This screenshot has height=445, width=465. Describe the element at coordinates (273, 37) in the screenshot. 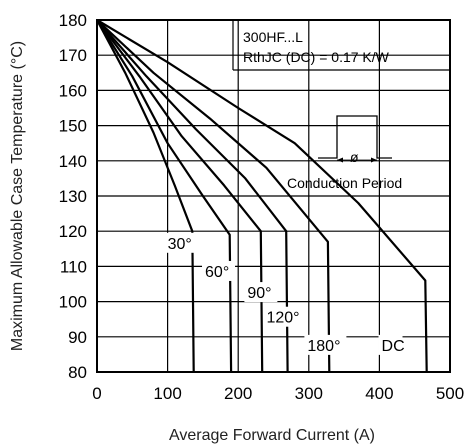

I see `device-name: 300HF...L` at that location.